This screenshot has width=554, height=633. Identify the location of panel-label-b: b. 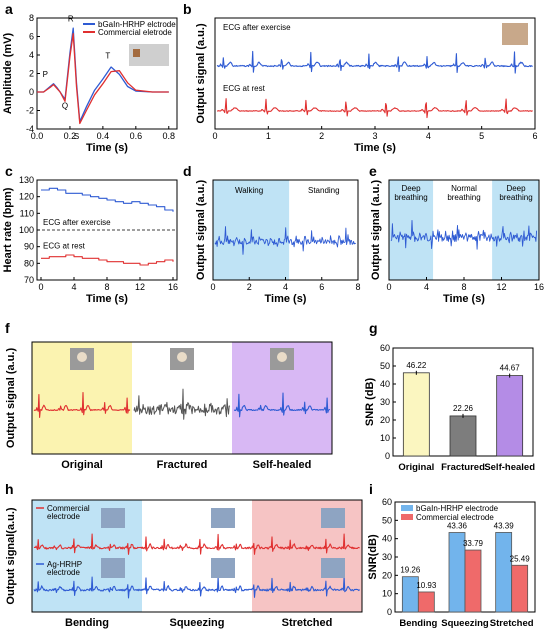
(187, 9).